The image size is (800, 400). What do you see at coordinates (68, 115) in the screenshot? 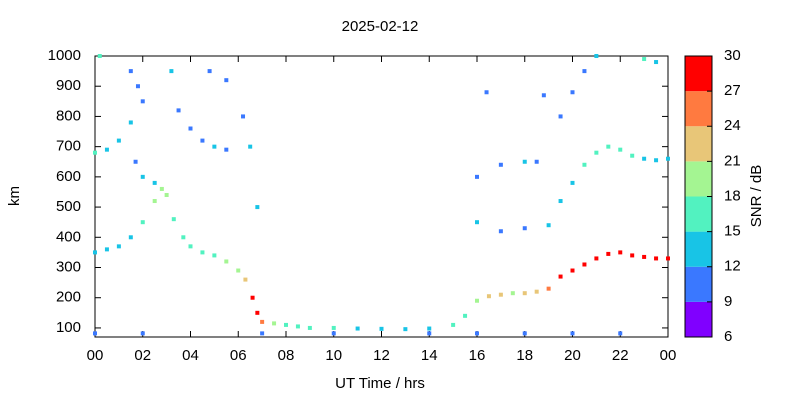
I see `y-tick-label: 800` at bounding box center [68, 115].